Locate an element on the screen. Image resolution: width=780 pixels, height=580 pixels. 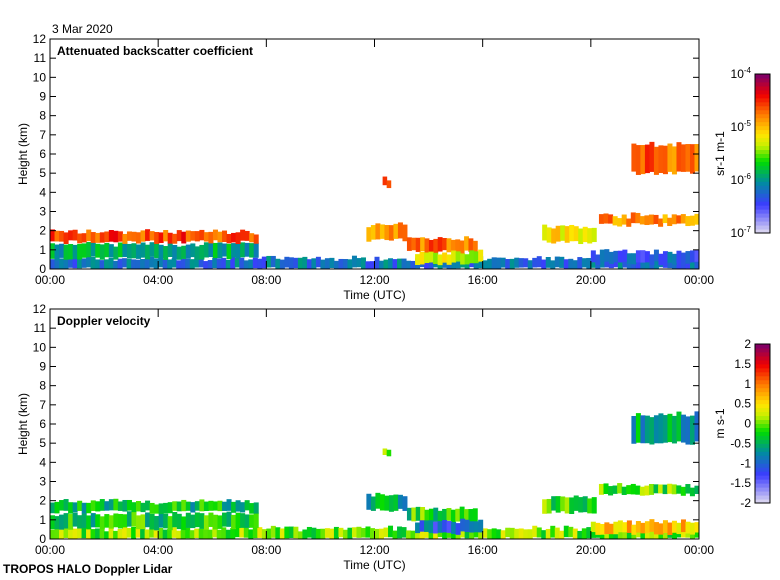
y-tick-label: 6 is located at coordinates (42, 154).